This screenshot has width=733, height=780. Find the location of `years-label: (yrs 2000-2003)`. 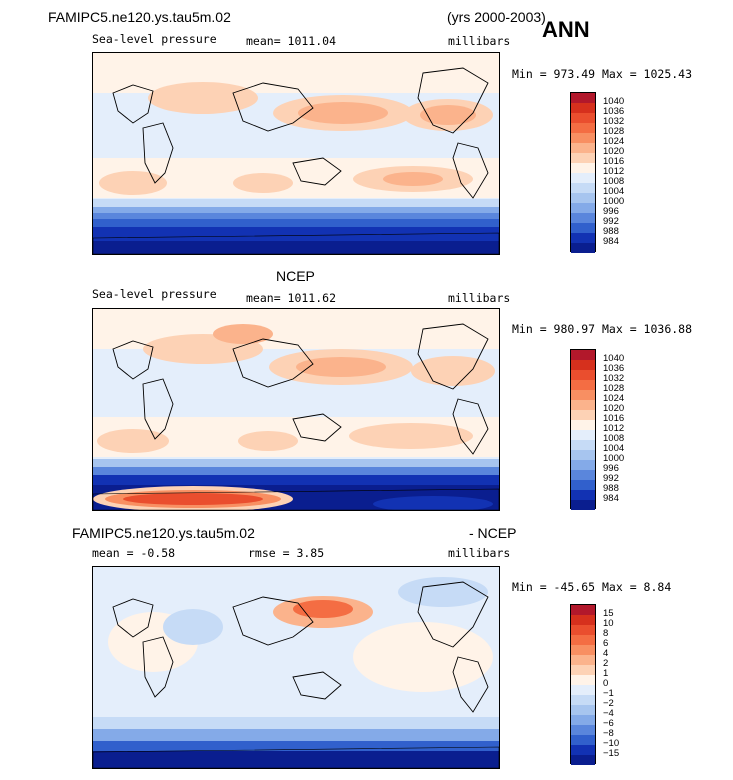

years-label: (yrs 2000-2003) is located at coordinates (496, 17).